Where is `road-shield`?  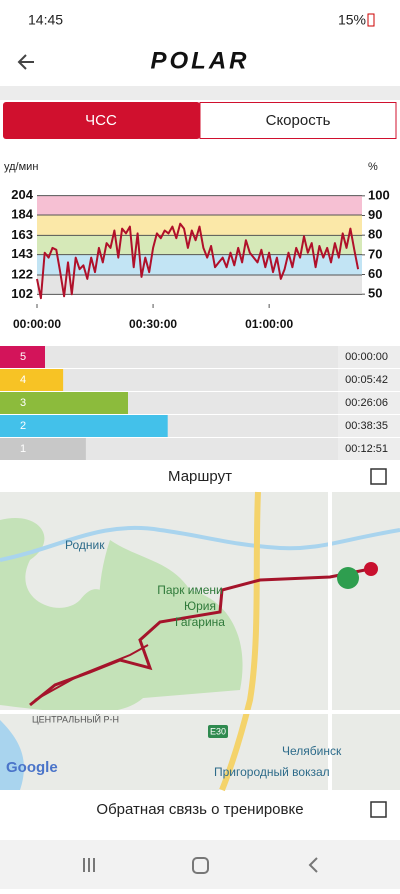 road-shield is located at coordinates (218, 731).